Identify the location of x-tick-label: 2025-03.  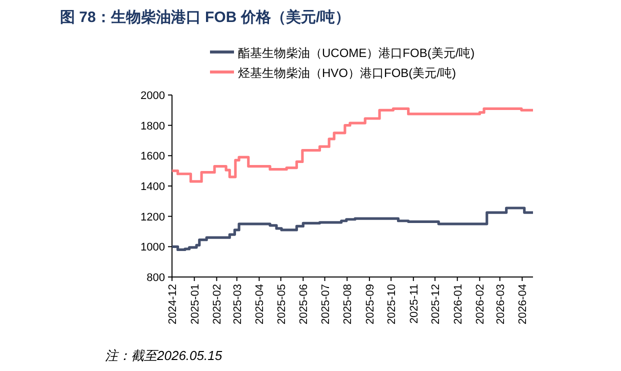
(238, 304).